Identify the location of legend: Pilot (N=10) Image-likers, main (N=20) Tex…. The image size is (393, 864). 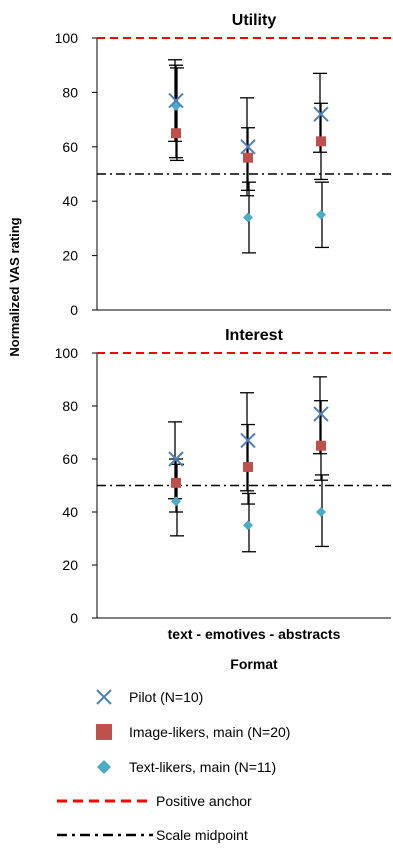
(173, 766).